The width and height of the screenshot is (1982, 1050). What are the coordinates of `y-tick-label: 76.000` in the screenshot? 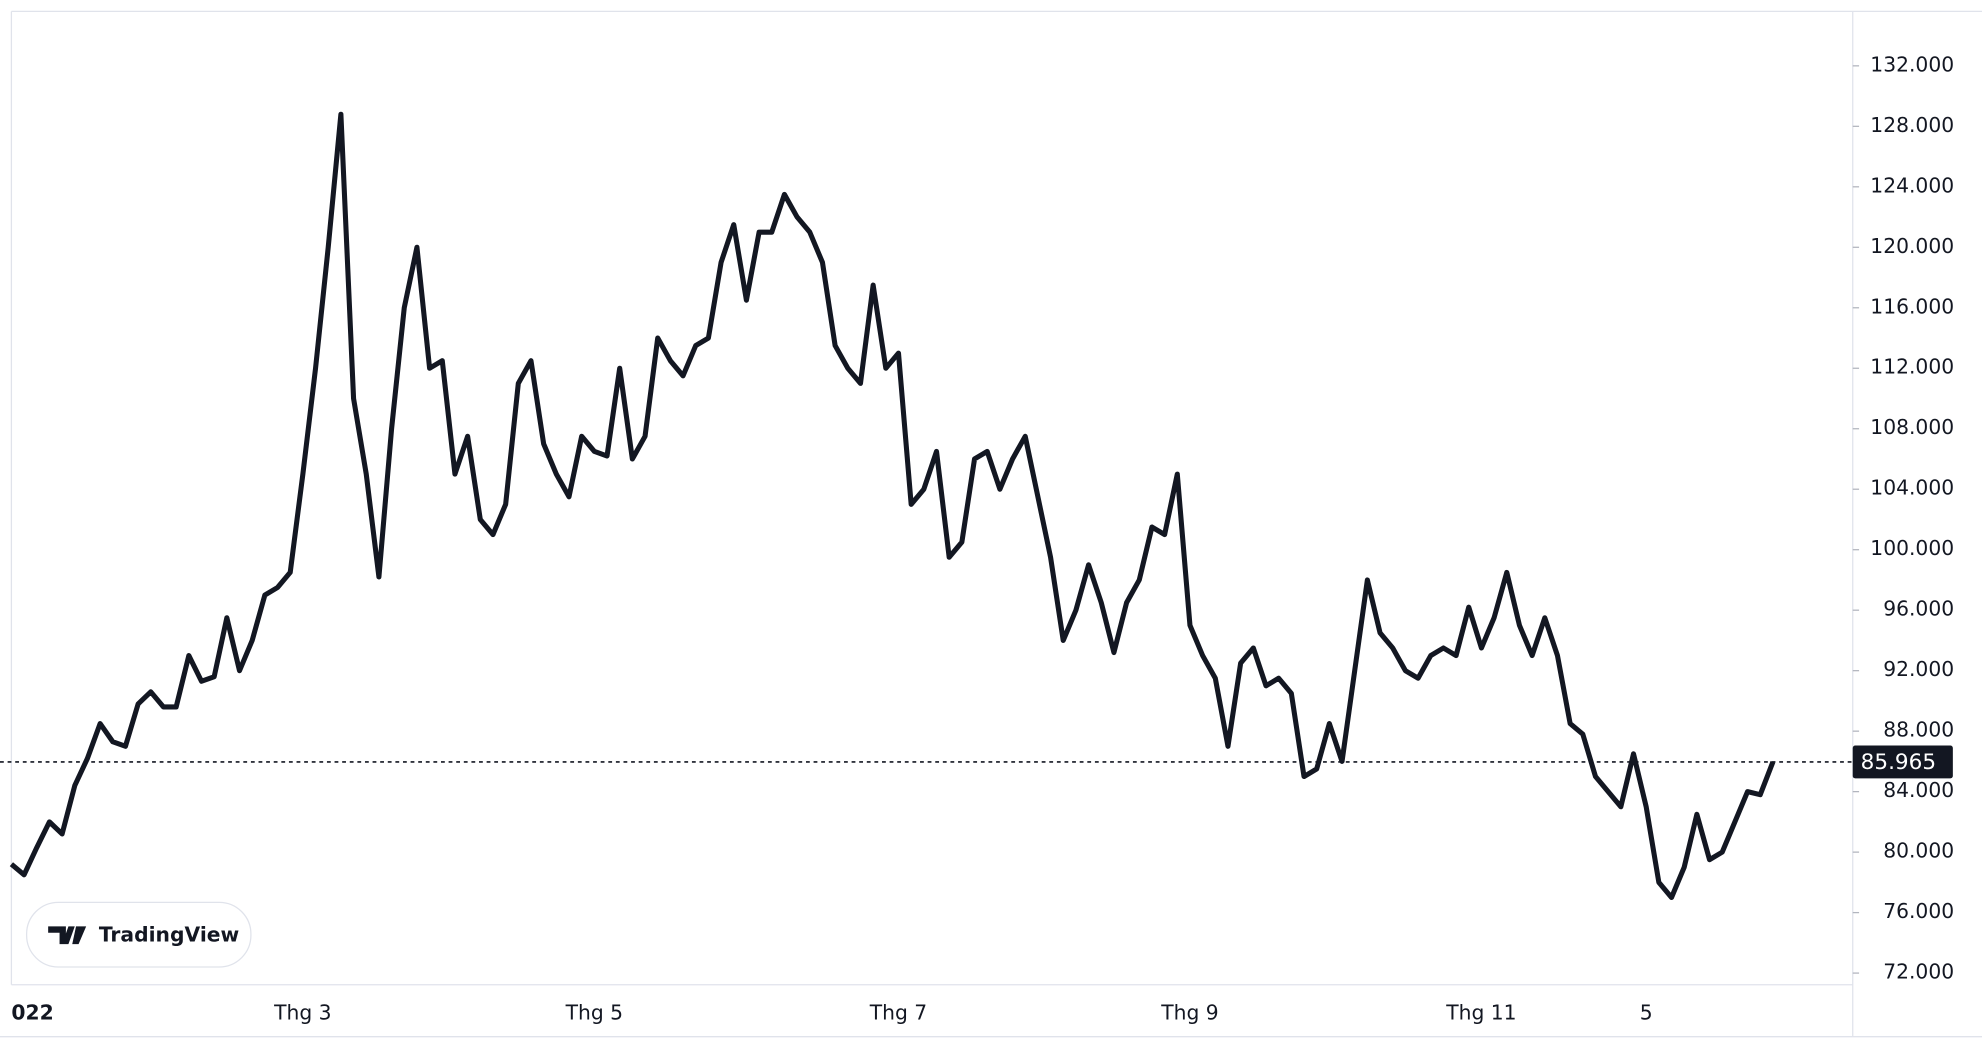 It's located at (1918, 911).